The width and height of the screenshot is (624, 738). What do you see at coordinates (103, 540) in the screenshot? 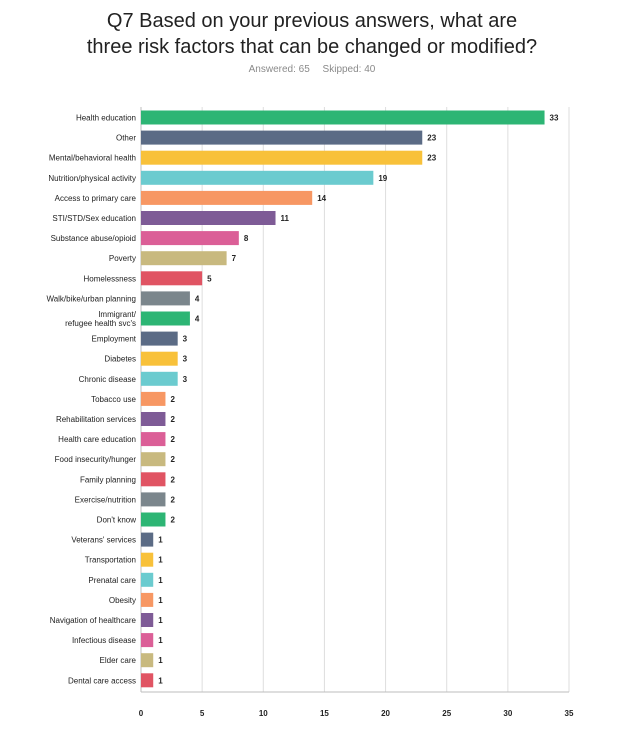
I see `category-label: Veterans' services` at bounding box center [103, 540].